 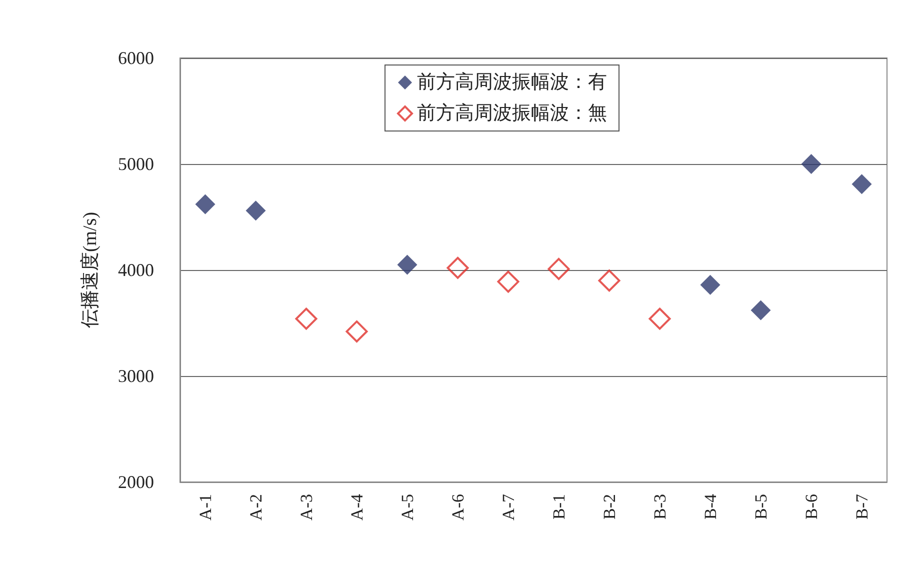 What do you see at coordinates (356, 507) in the screenshot?
I see `x-tick-label: A-4` at bounding box center [356, 507].